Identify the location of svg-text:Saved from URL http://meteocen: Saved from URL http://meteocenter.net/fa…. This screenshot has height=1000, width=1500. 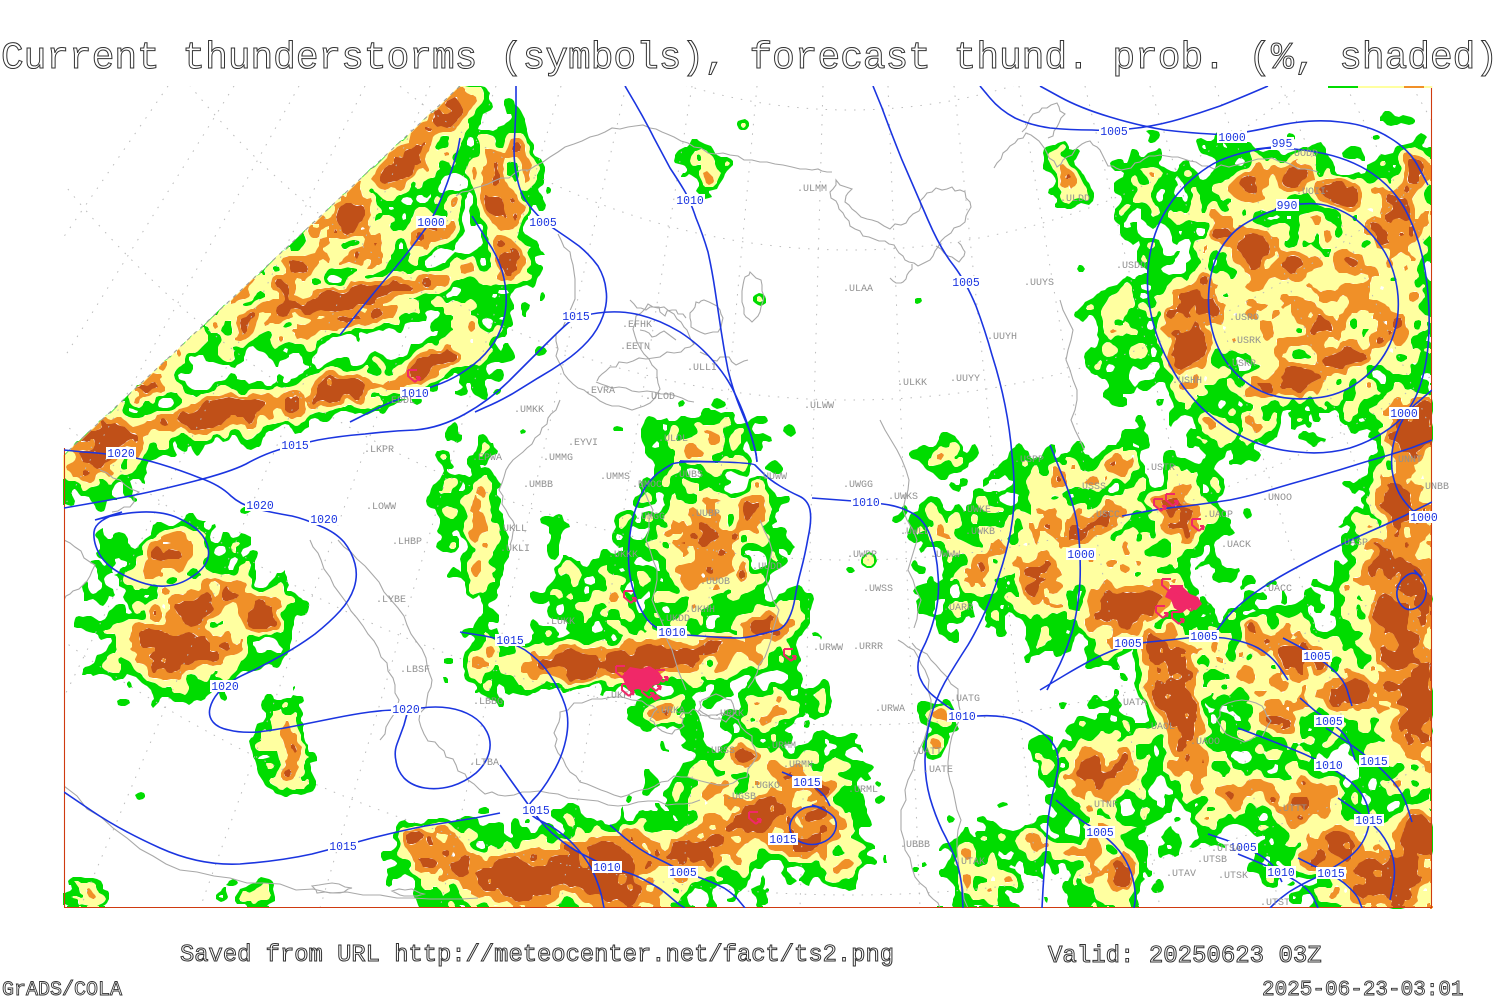
(537, 955).